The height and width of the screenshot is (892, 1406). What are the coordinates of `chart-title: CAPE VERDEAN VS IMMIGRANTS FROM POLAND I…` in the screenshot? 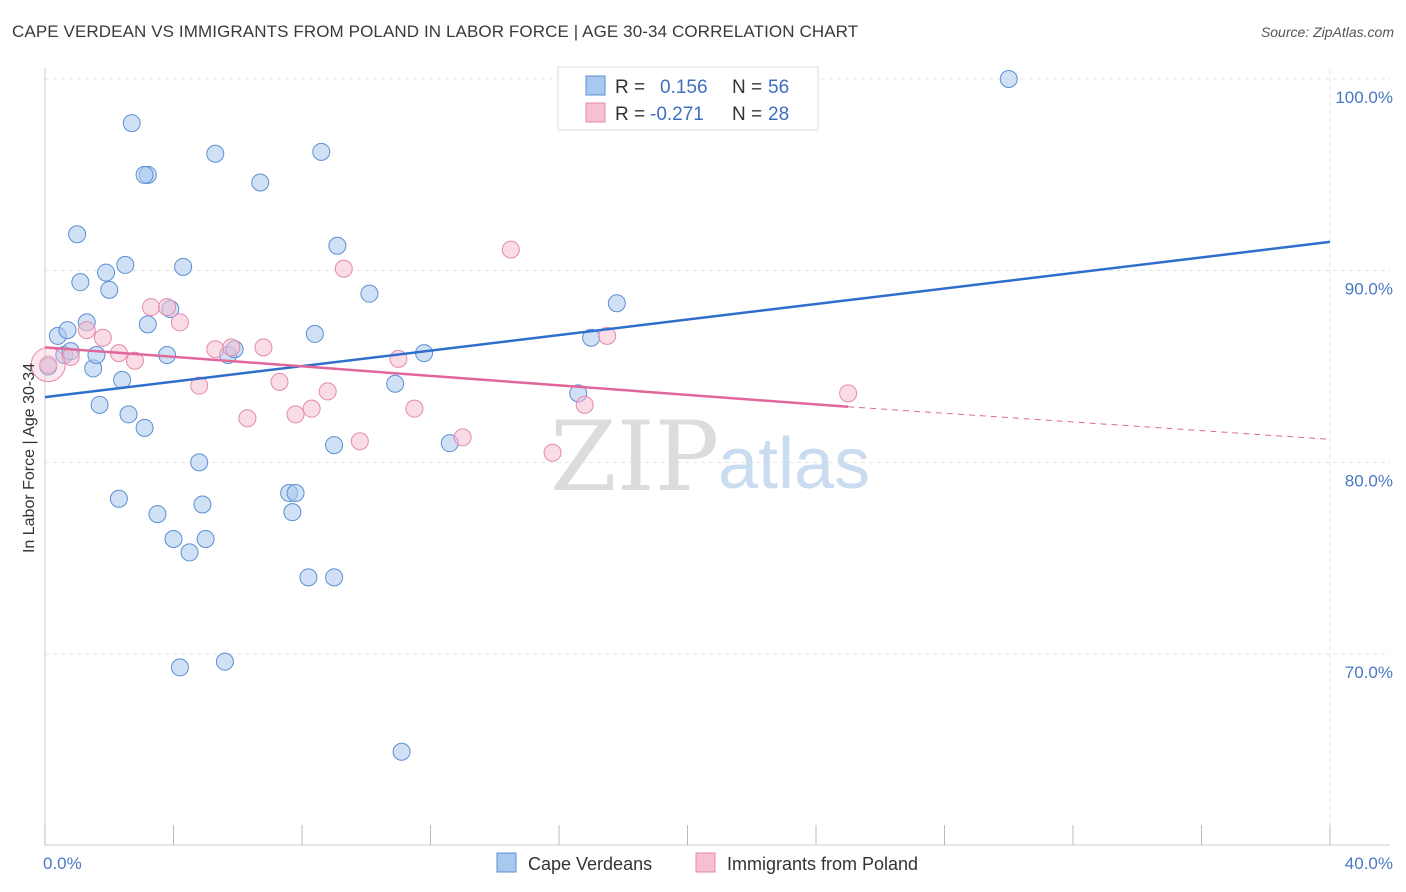 It's located at (435, 31).